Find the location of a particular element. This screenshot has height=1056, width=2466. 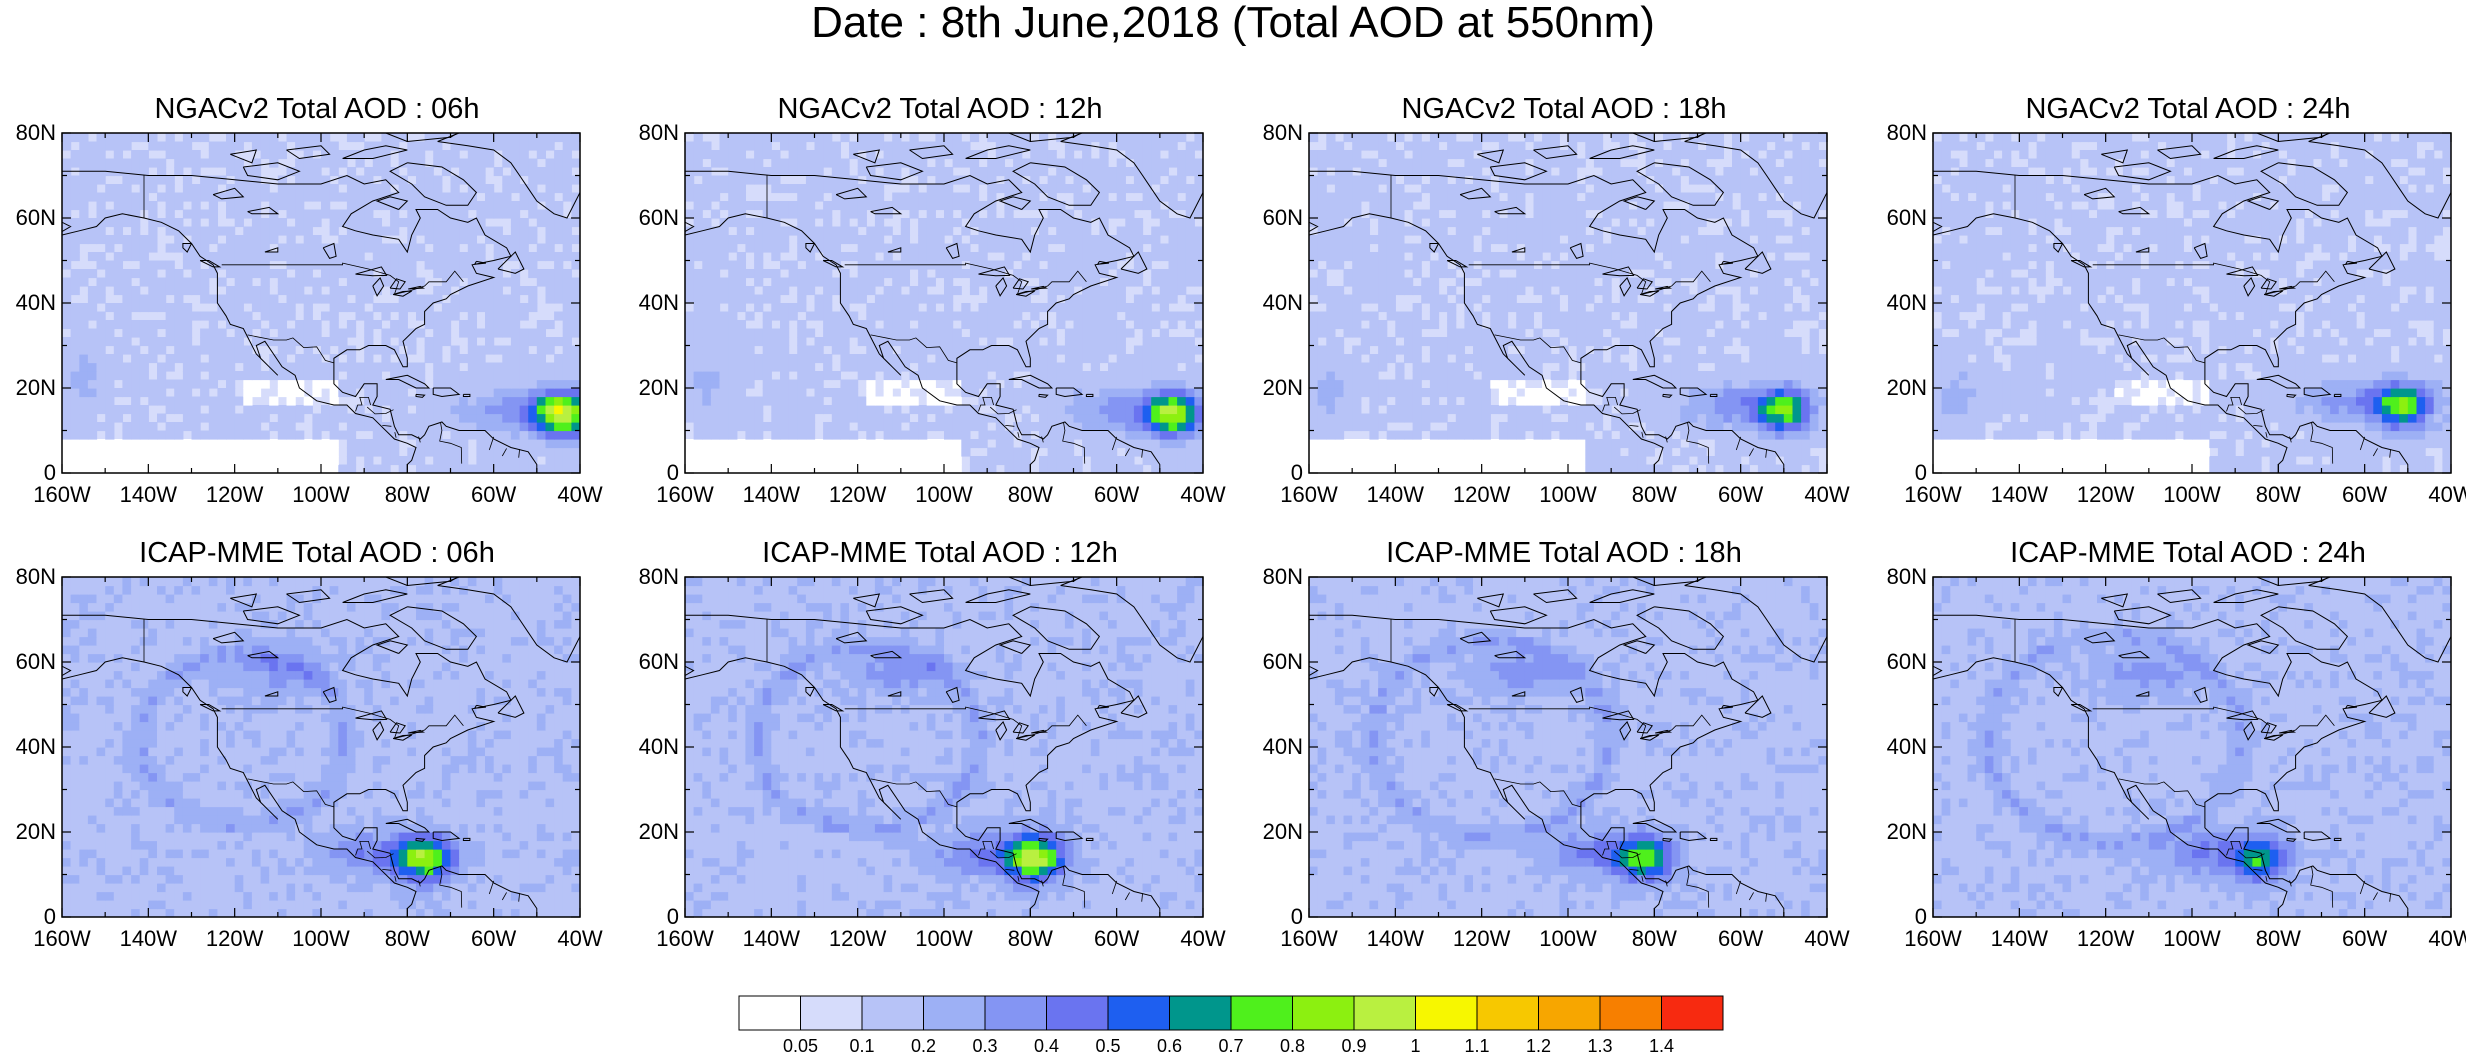

panel-title: NGACv2 Total AOD : 24h is located at coordinates (2188, 109).